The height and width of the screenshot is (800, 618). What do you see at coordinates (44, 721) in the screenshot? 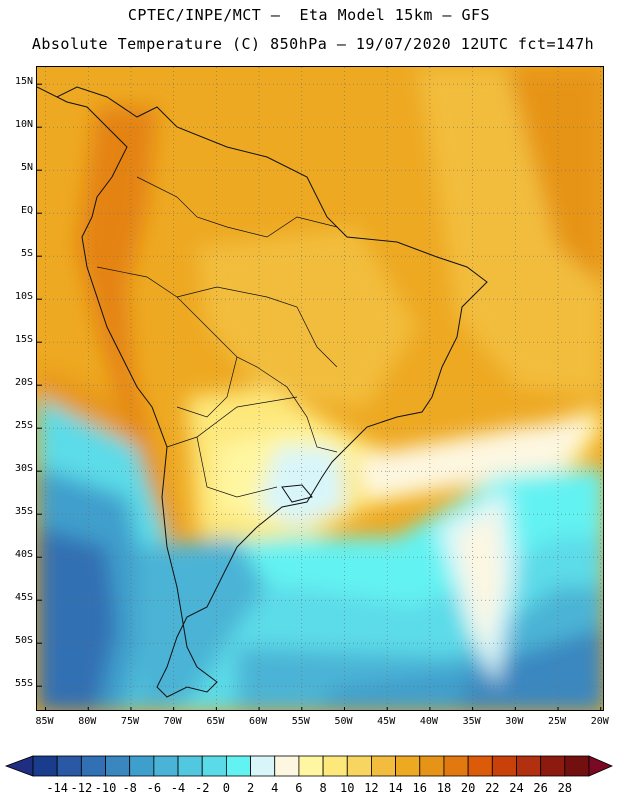
I see `lon-label: 85W` at bounding box center [44, 721].